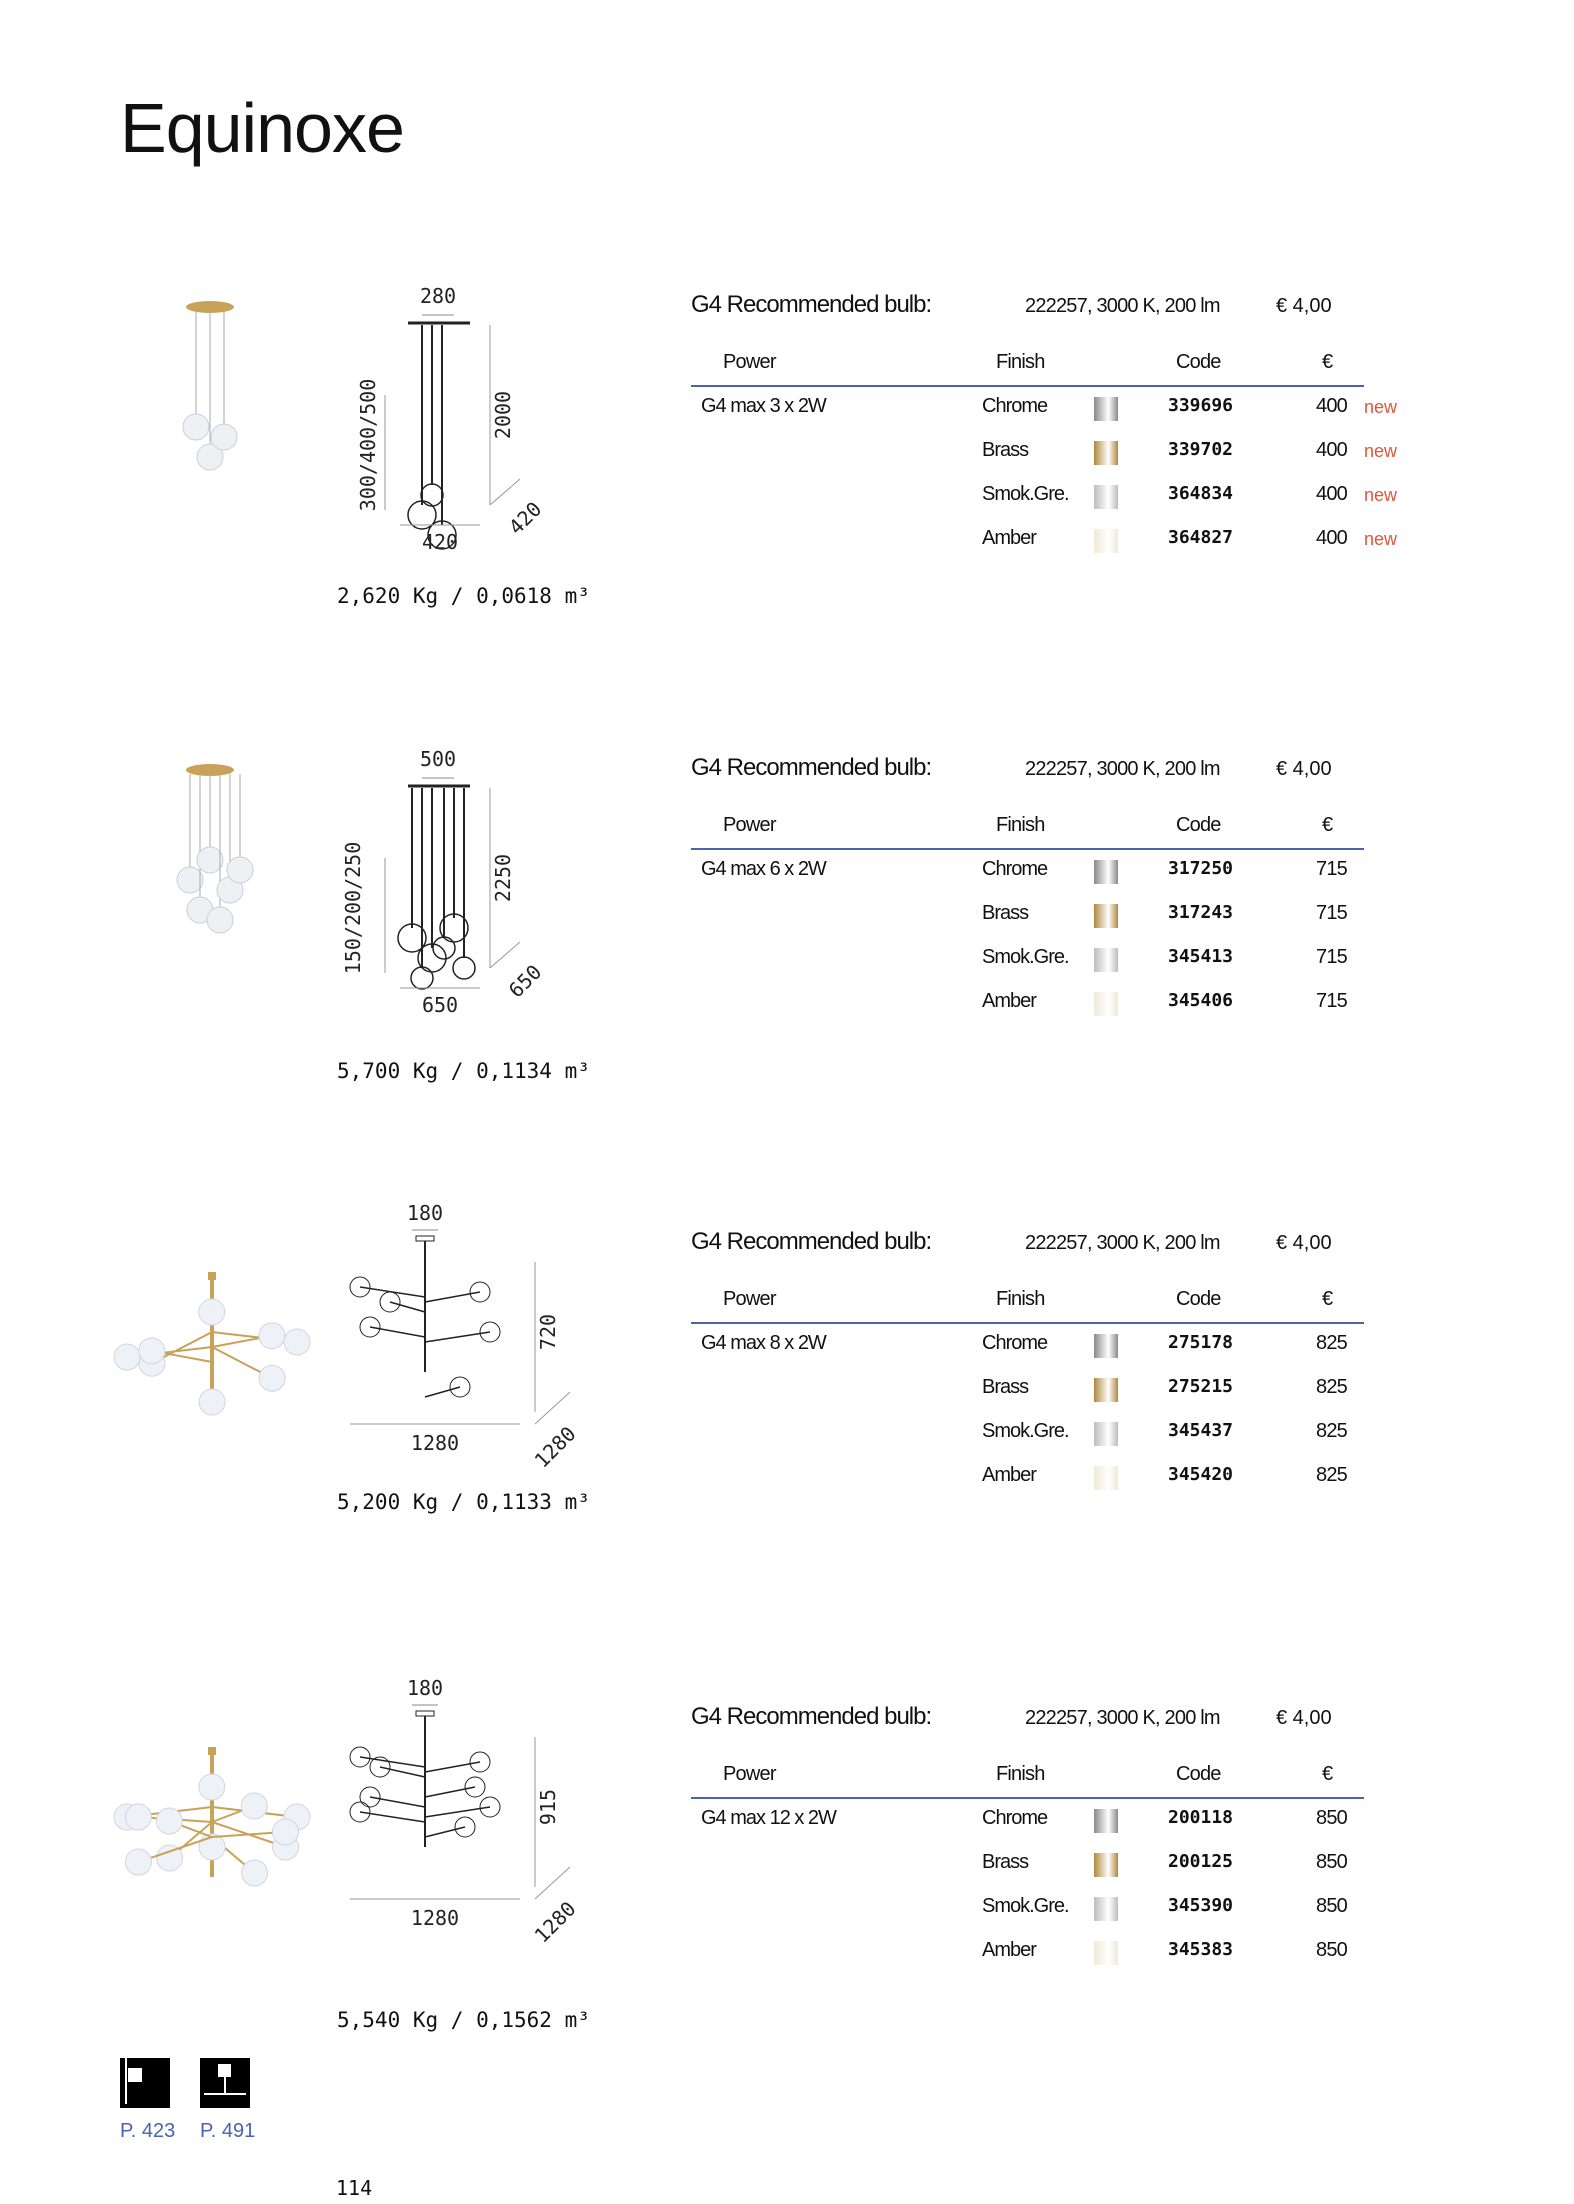  What do you see at coordinates (438, 759) in the screenshot?
I see `dim-top: 500` at bounding box center [438, 759].